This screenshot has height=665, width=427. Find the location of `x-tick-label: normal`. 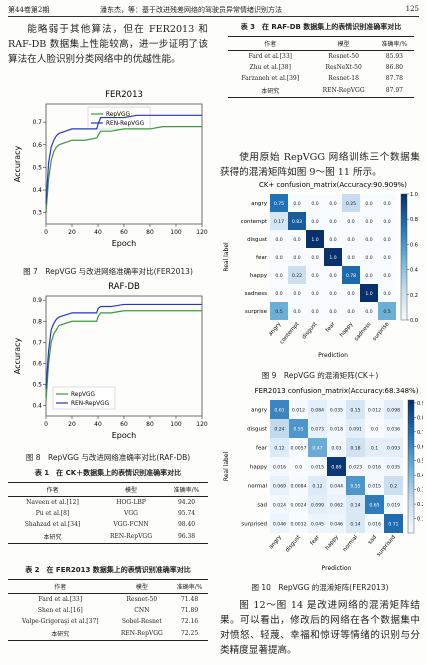

x-tick-label: normal is located at coordinates (350, 543).